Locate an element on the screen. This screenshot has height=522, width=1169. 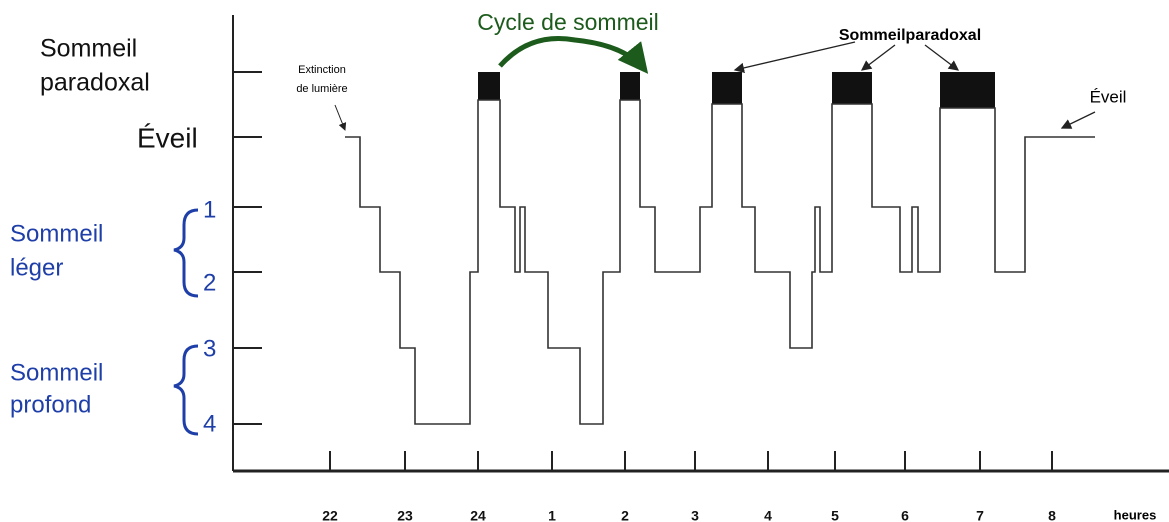
cycle-arrow is located at coordinates (573, 54).